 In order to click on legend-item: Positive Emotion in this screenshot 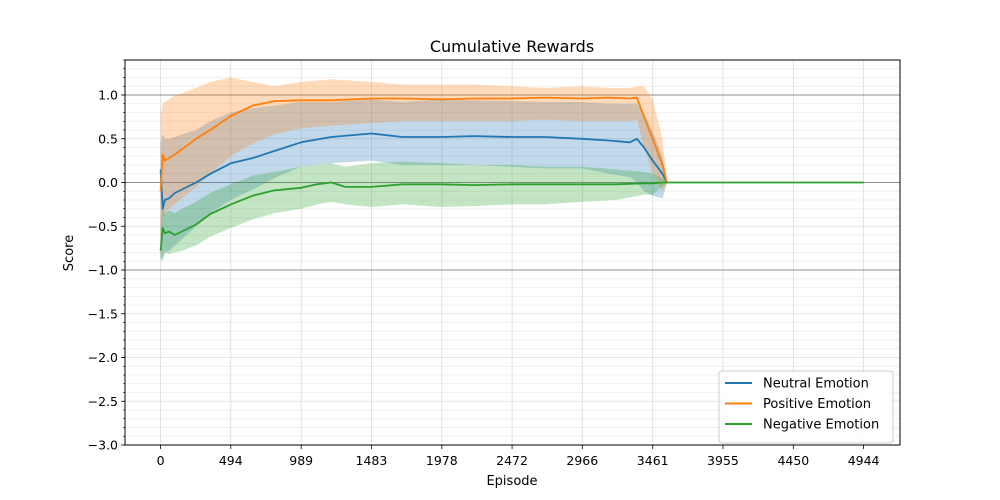, I will do `click(798, 404)`.